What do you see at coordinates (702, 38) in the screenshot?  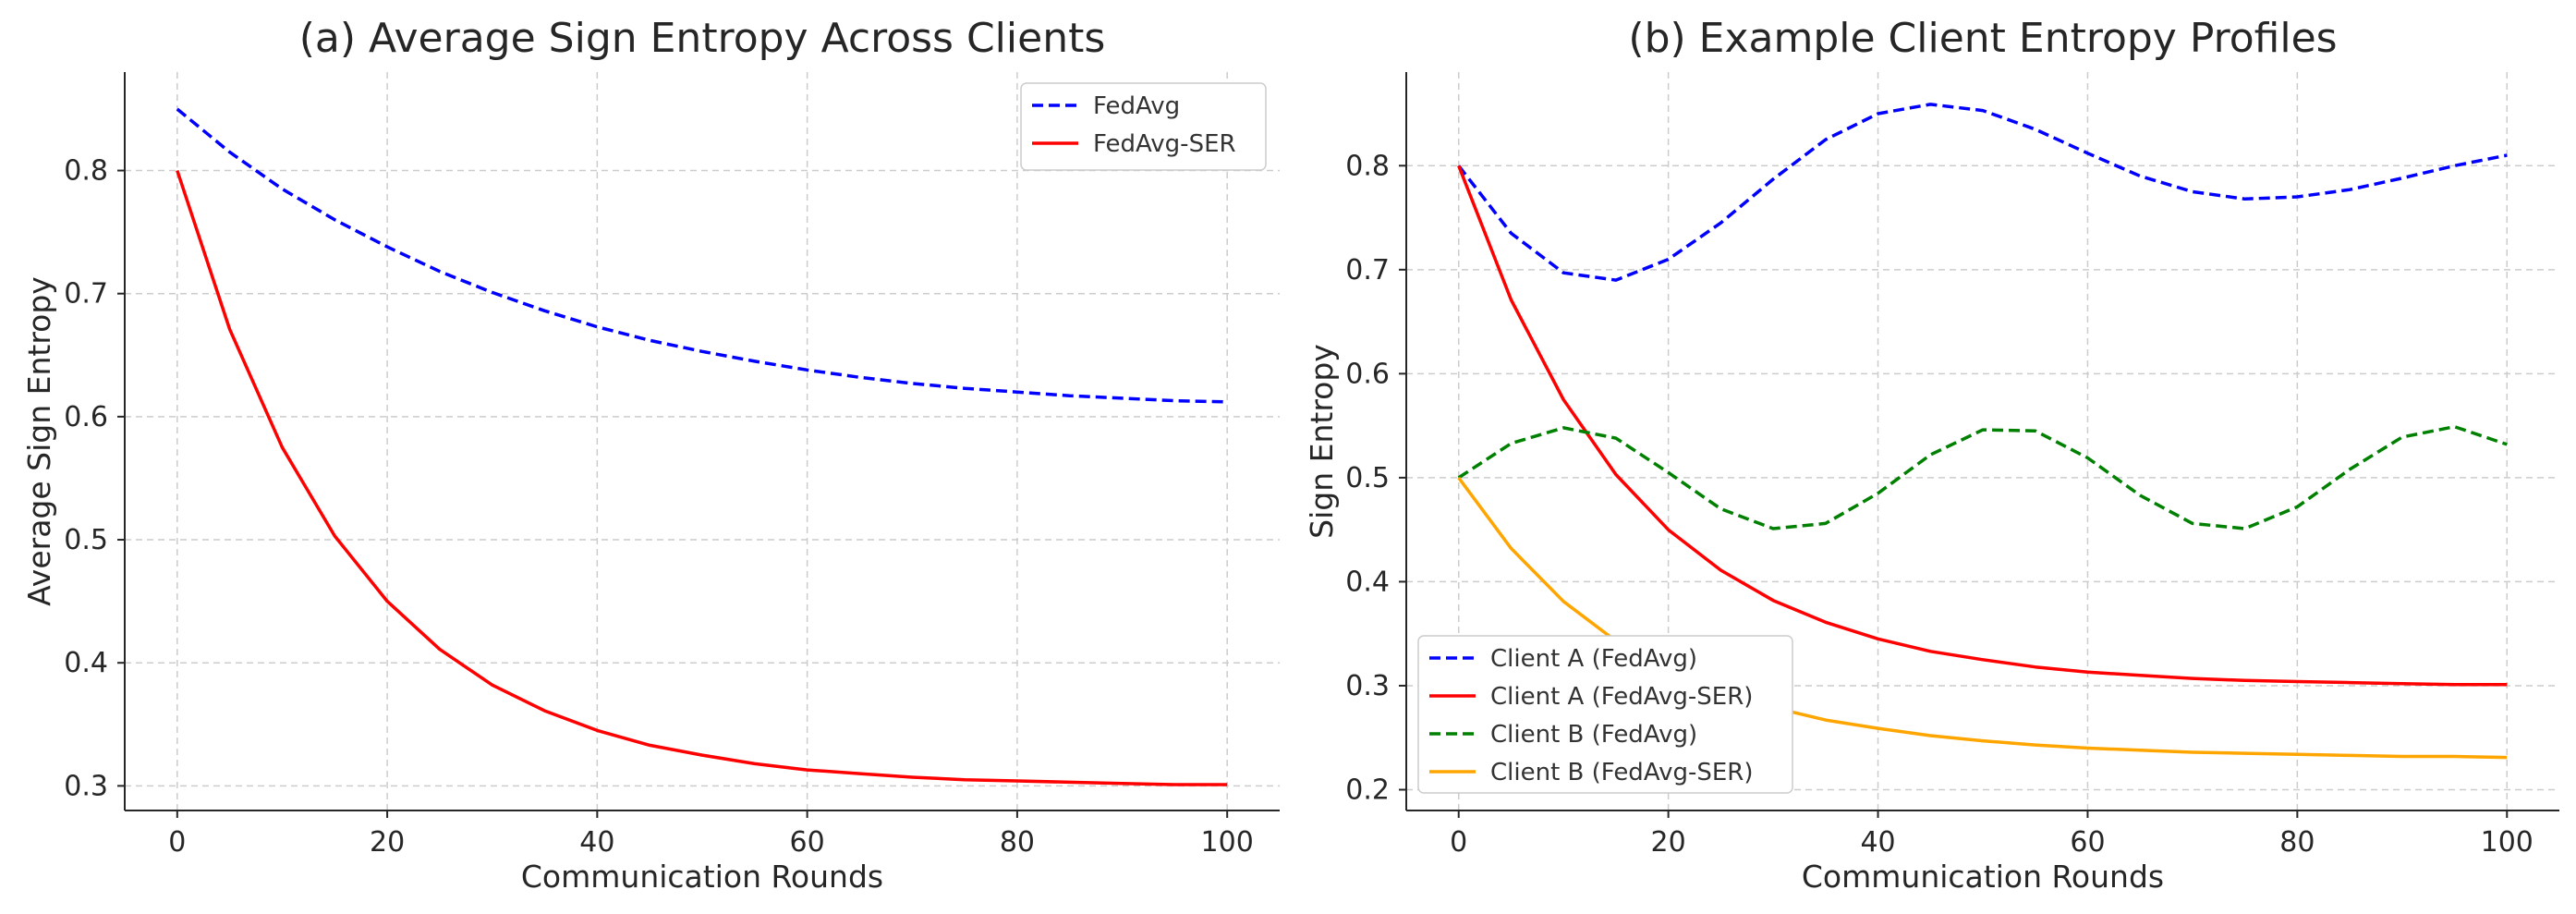 I see `chart-title: (a) Average Sign Entropy Across Clients` at bounding box center [702, 38].